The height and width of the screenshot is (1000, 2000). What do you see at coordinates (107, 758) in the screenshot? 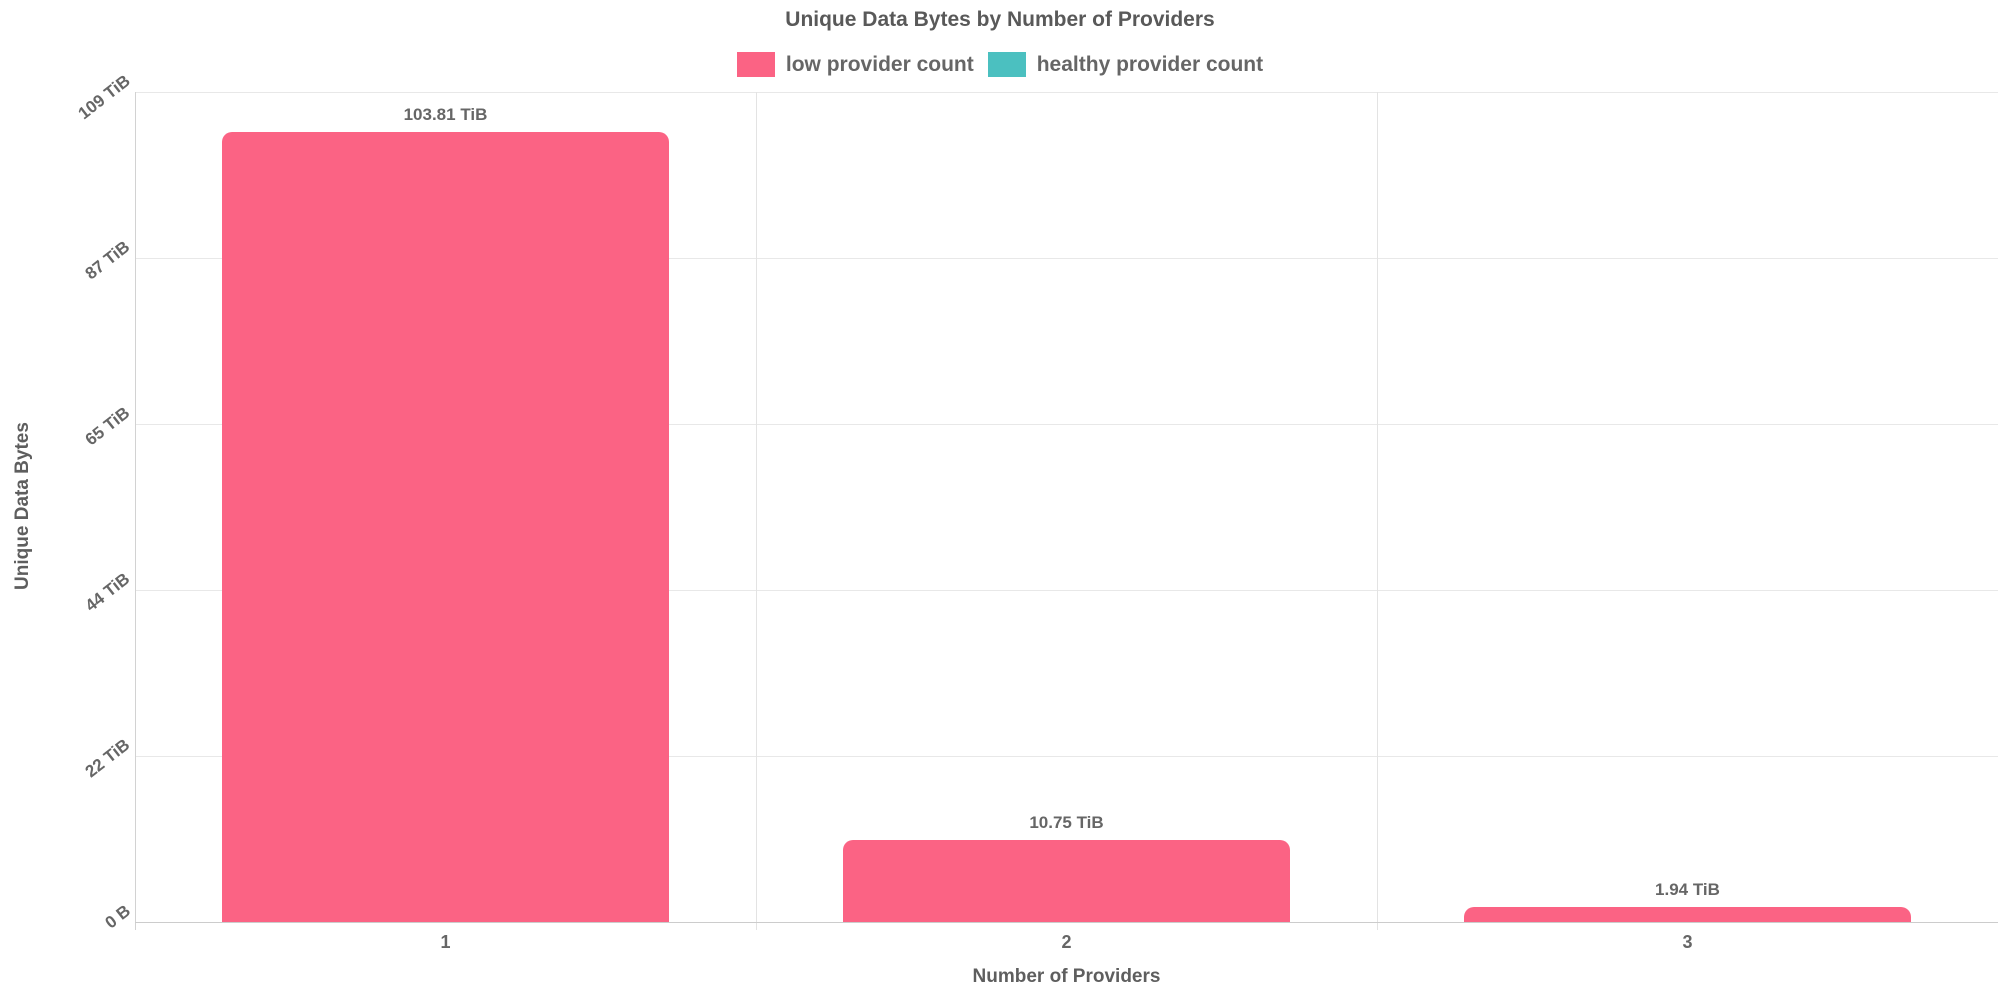
I see `y-tick-label: 22 TiB` at bounding box center [107, 758].